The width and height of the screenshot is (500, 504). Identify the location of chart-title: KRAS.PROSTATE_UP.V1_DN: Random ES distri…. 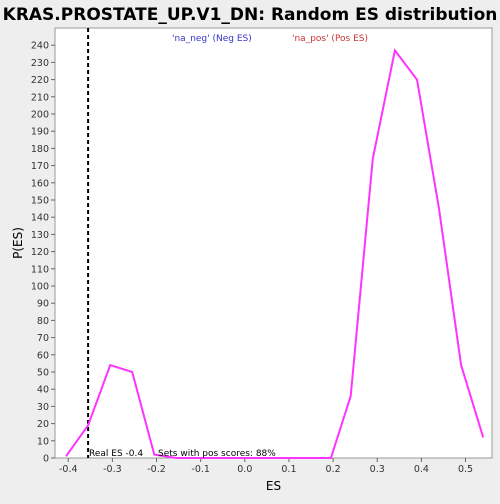
(250, 15).